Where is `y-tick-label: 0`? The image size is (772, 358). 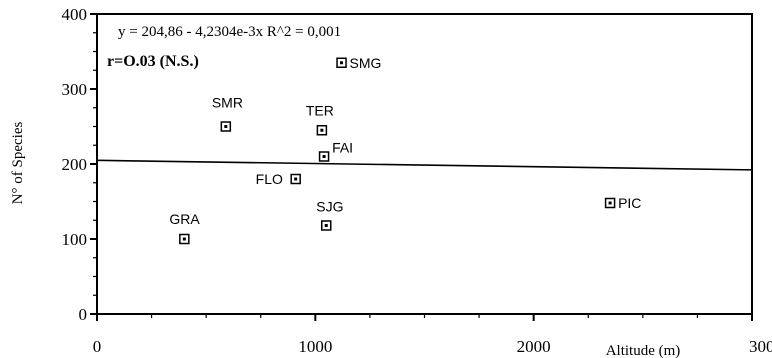
y-tick-label: 0 is located at coordinates (83, 314).